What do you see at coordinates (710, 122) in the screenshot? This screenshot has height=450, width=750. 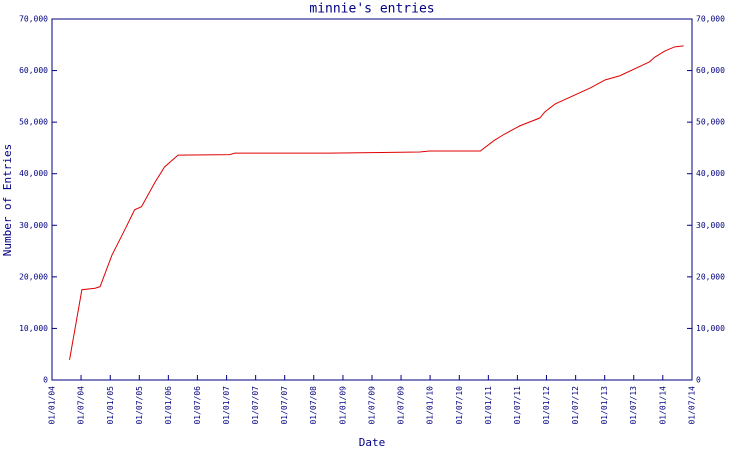 I see `y2-tick-label: 50,000` at bounding box center [710, 122].